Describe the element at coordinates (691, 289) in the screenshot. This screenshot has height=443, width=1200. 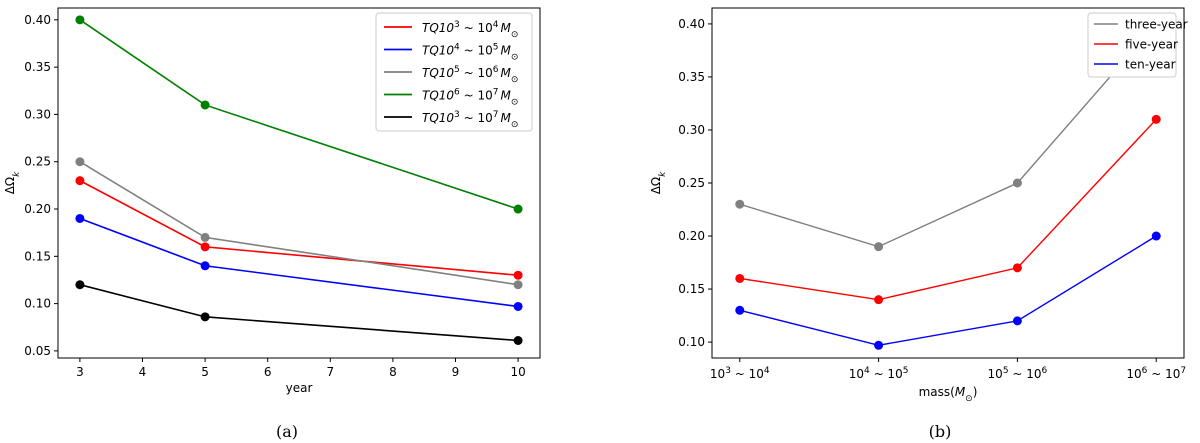
I see `y-tick-label-b: 0.15` at that location.